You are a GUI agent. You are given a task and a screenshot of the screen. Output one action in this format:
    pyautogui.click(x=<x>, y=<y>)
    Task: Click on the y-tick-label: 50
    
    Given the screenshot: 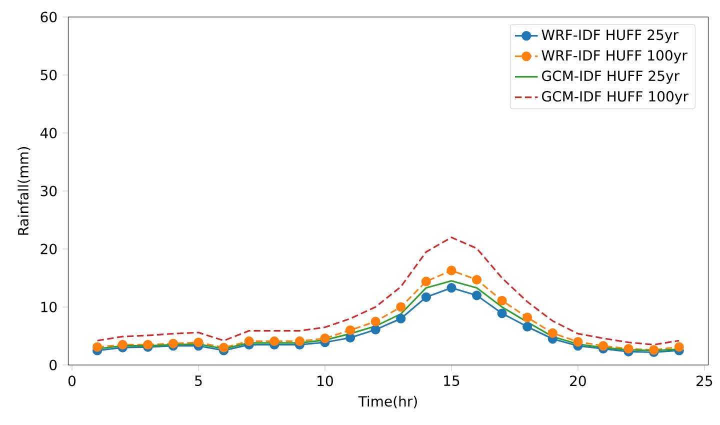 What is the action you would take?
    pyautogui.click(x=48, y=75)
    